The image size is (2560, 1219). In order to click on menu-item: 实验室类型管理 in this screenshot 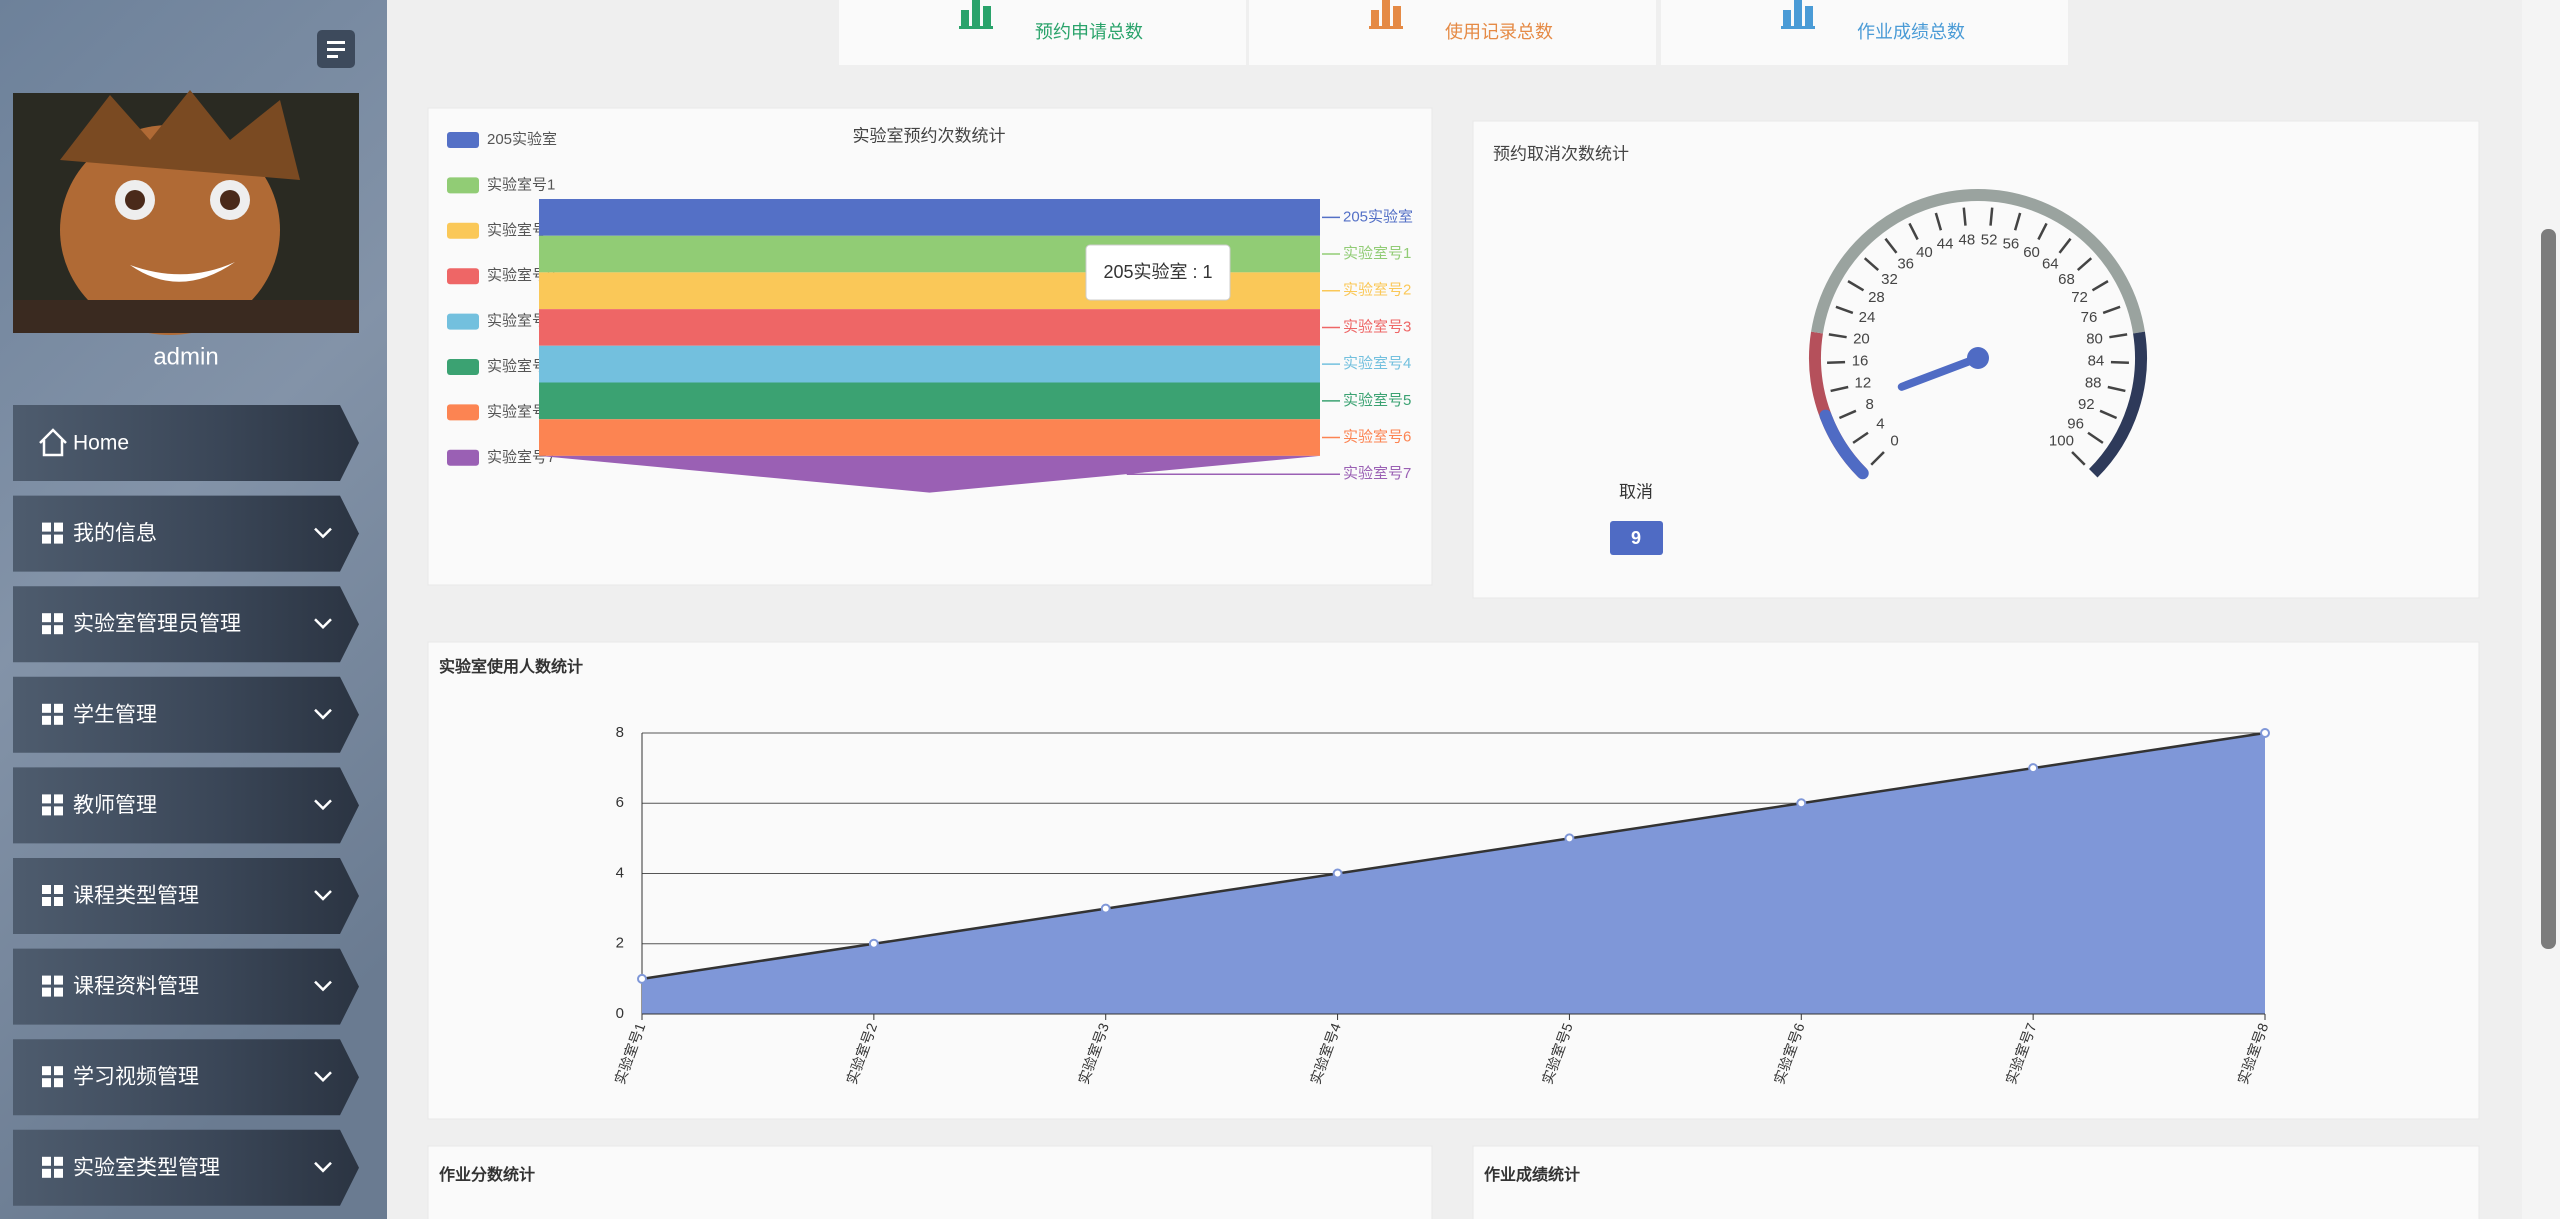, I will do `click(186, 1167)`.